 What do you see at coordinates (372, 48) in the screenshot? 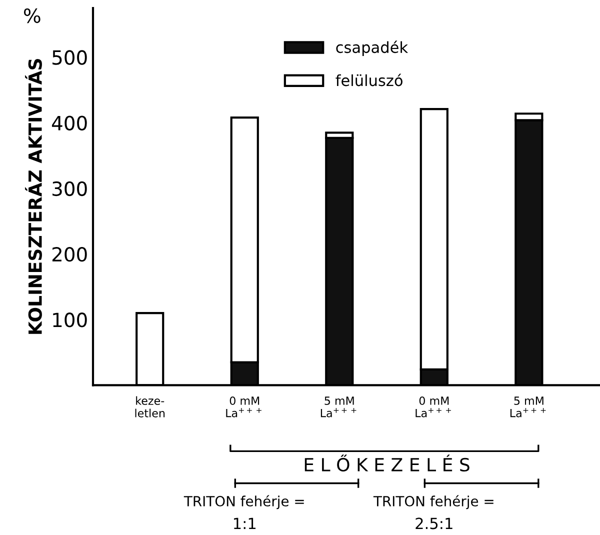
I see `legend-label: csapadék` at bounding box center [372, 48].